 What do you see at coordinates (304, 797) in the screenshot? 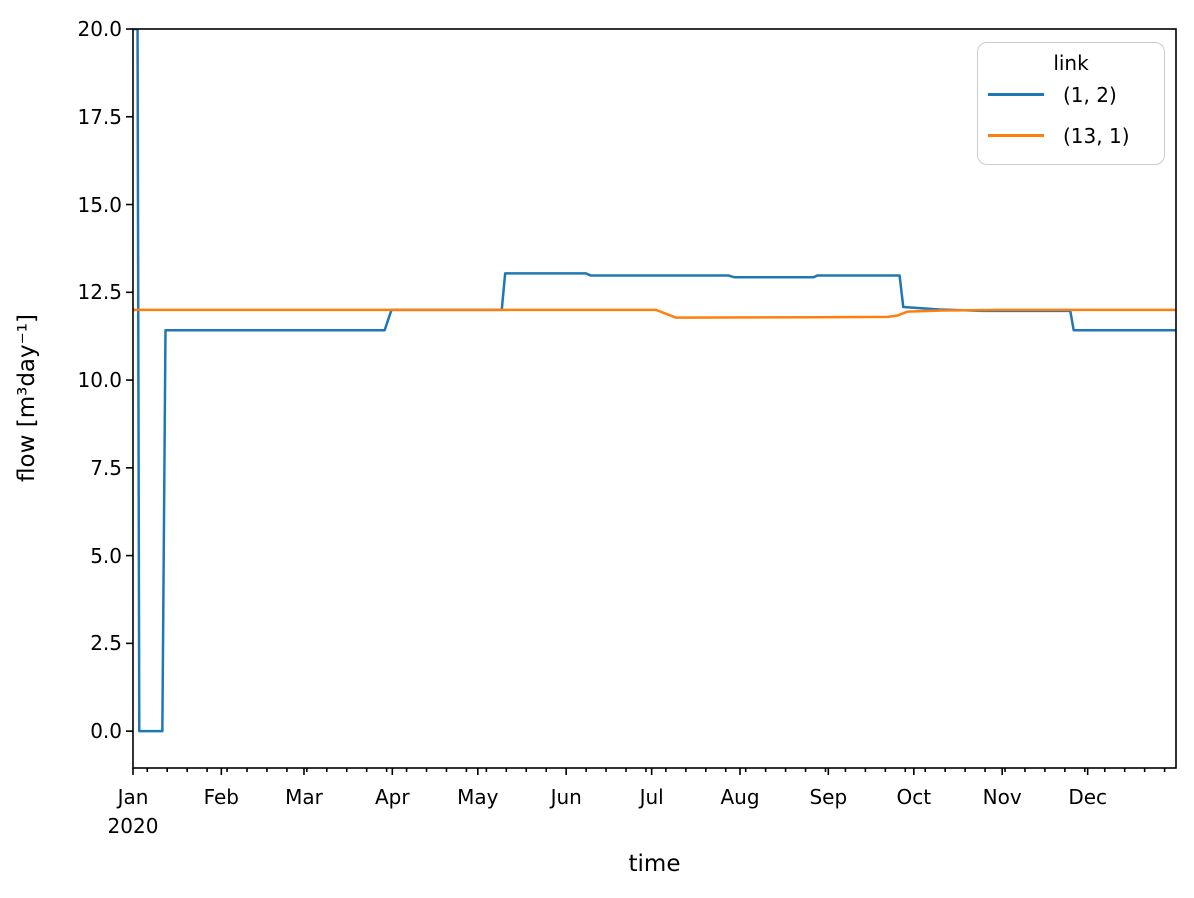
I see `x-tick-label: Mar` at bounding box center [304, 797].